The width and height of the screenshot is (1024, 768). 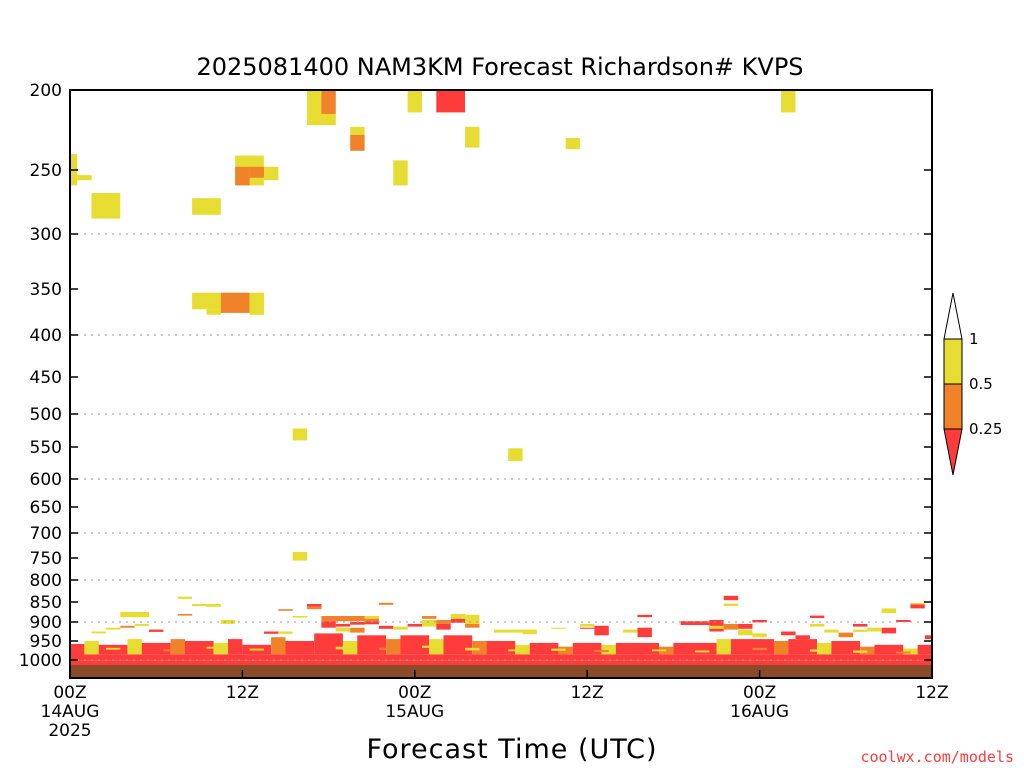 I want to click on x-axis-label: Forecast Time (UTC), so click(x=511, y=749).